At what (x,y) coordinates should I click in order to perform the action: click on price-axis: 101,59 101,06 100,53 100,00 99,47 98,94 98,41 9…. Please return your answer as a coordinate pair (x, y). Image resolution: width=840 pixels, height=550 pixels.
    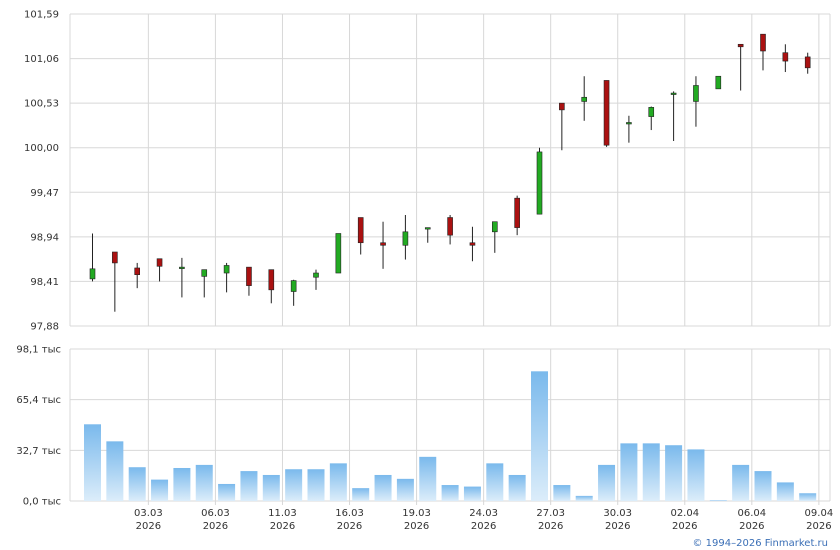
    Looking at the image, I should click on (41, 171).